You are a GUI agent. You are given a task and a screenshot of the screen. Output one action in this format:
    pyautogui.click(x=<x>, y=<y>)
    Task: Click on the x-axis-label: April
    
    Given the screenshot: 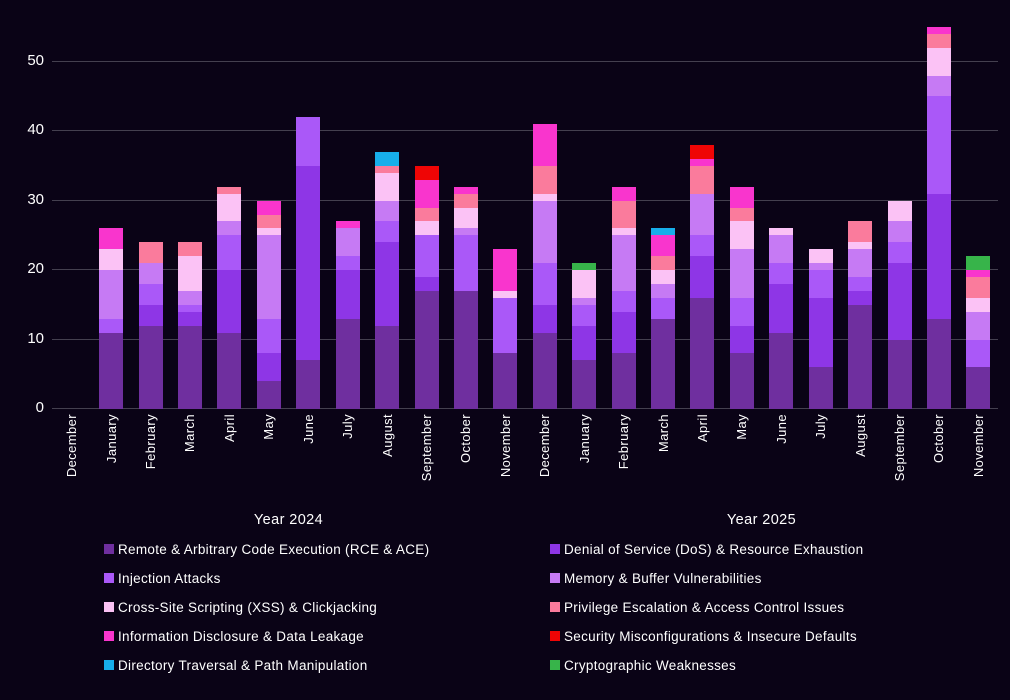 What is the action you would take?
    pyautogui.click(x=702, y=428)
    